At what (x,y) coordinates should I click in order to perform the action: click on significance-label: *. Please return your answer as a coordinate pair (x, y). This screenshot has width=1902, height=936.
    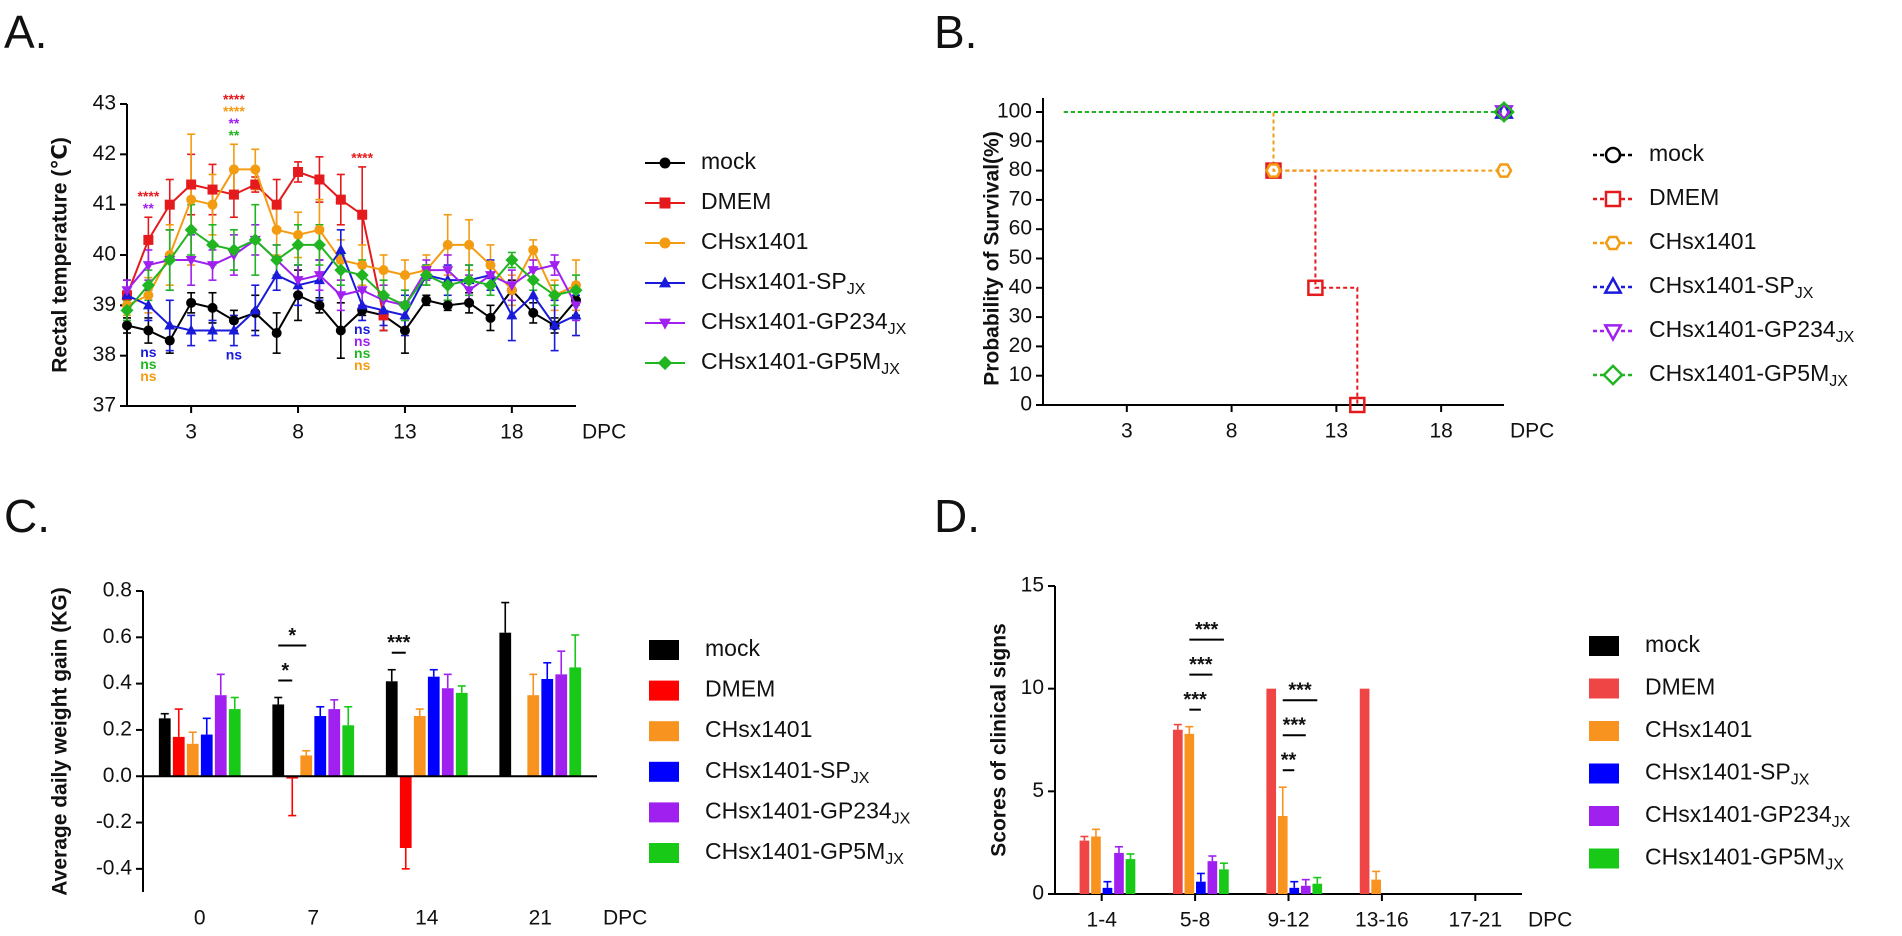
    Looking at the image, I should click on (292, 636).